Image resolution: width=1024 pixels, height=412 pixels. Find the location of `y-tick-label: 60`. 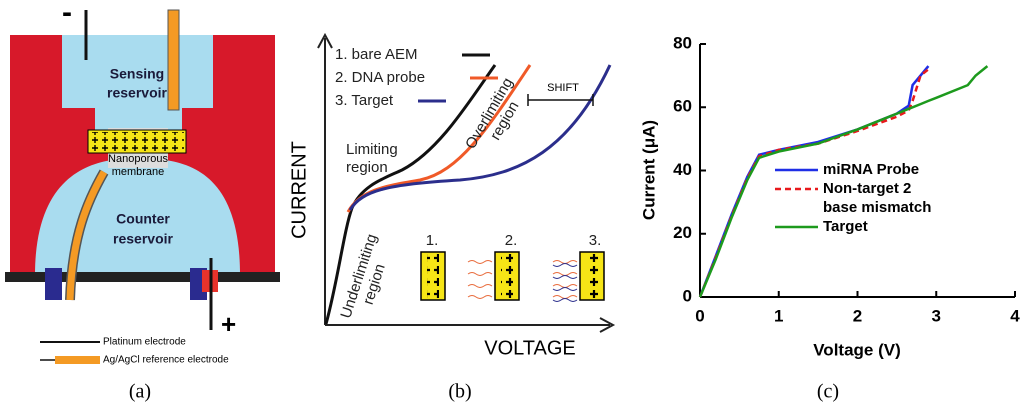

y-tick-label: 60 is located at coordinates (682, 106).